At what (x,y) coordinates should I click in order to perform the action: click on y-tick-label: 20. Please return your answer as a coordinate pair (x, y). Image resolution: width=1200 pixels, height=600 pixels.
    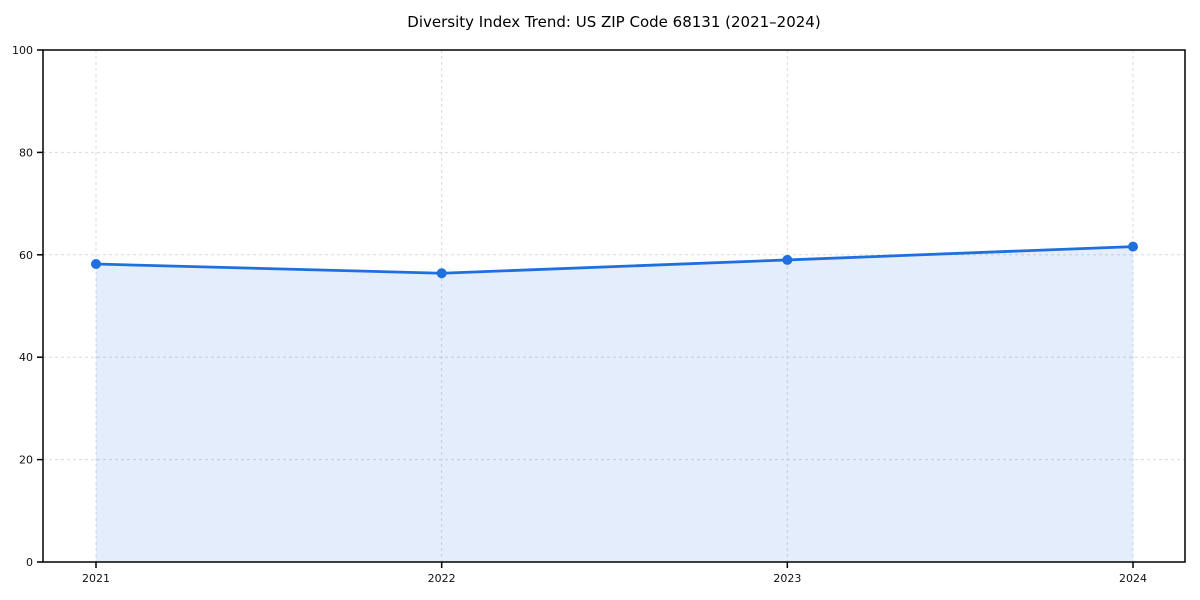
    Looking at the image, I should click on (26, 460).